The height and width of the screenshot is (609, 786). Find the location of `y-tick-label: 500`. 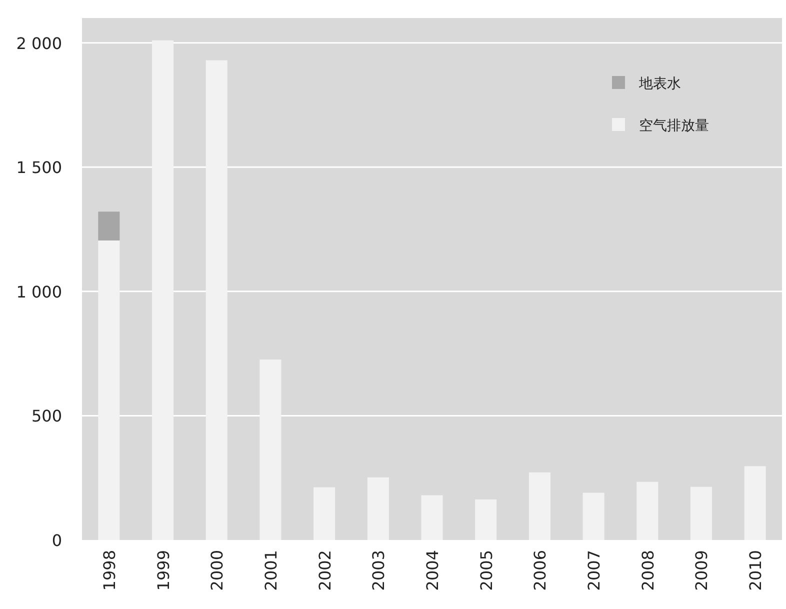

y-tick-label: 500 is located at coordinates (46, 416).